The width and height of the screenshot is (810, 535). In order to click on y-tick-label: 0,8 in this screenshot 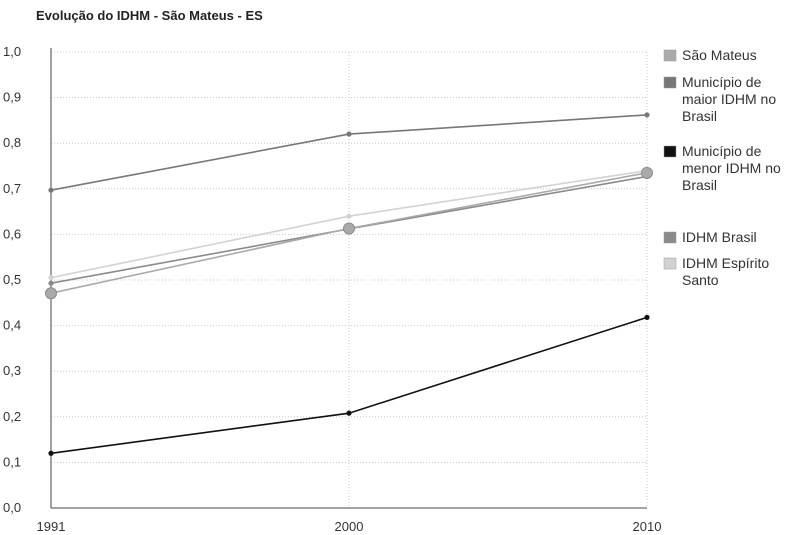, I will do `click(12, 142)`.